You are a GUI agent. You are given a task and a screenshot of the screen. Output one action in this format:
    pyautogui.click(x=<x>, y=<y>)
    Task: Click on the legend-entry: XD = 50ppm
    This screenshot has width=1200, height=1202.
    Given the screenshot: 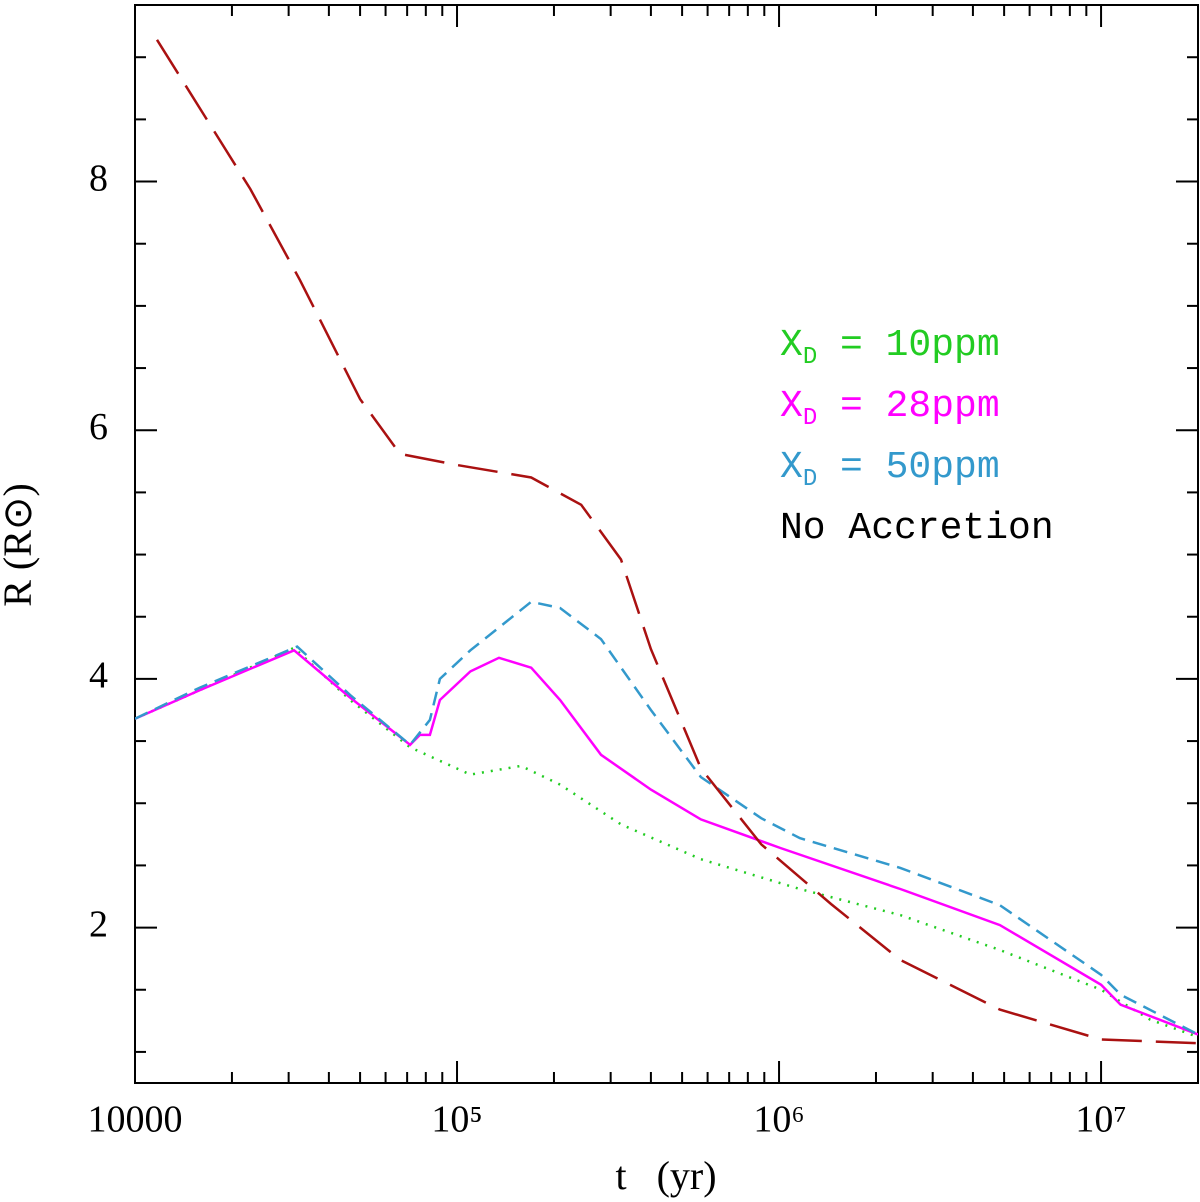 What is the action you would take?
    pyautogui.click(x=890, y=469)
    